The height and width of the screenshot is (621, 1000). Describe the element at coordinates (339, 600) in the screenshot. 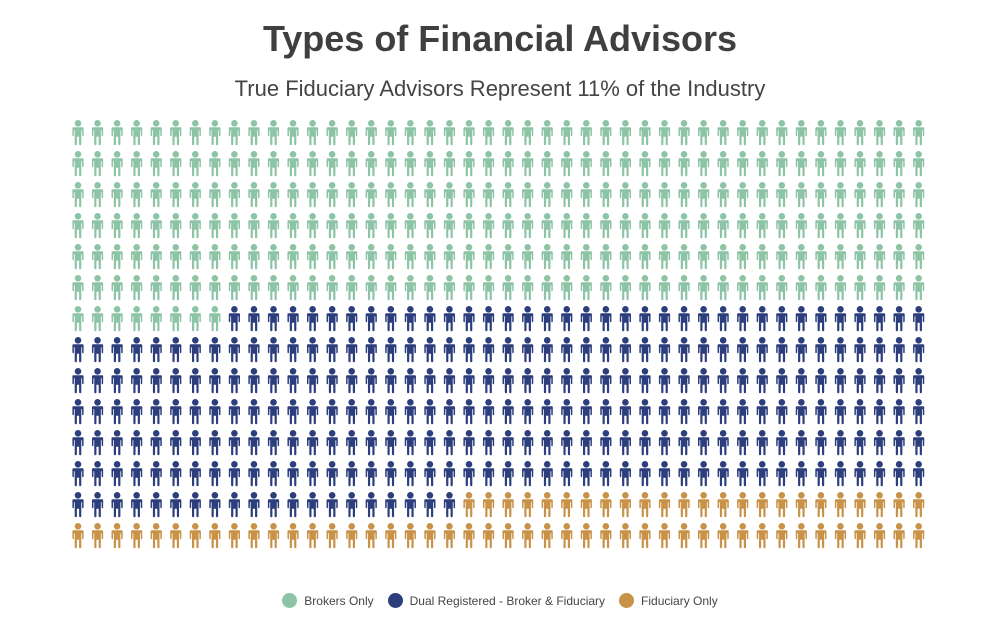

I see `legend-label-brokers-only: Brokers Only` at that location.